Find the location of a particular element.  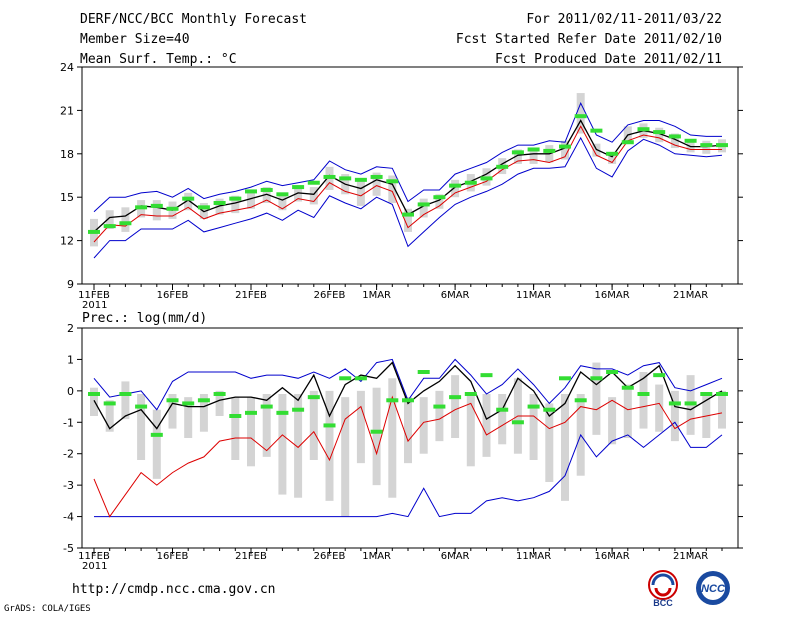

x-tick-label: 21FEB is located at coordinates (251, 295).